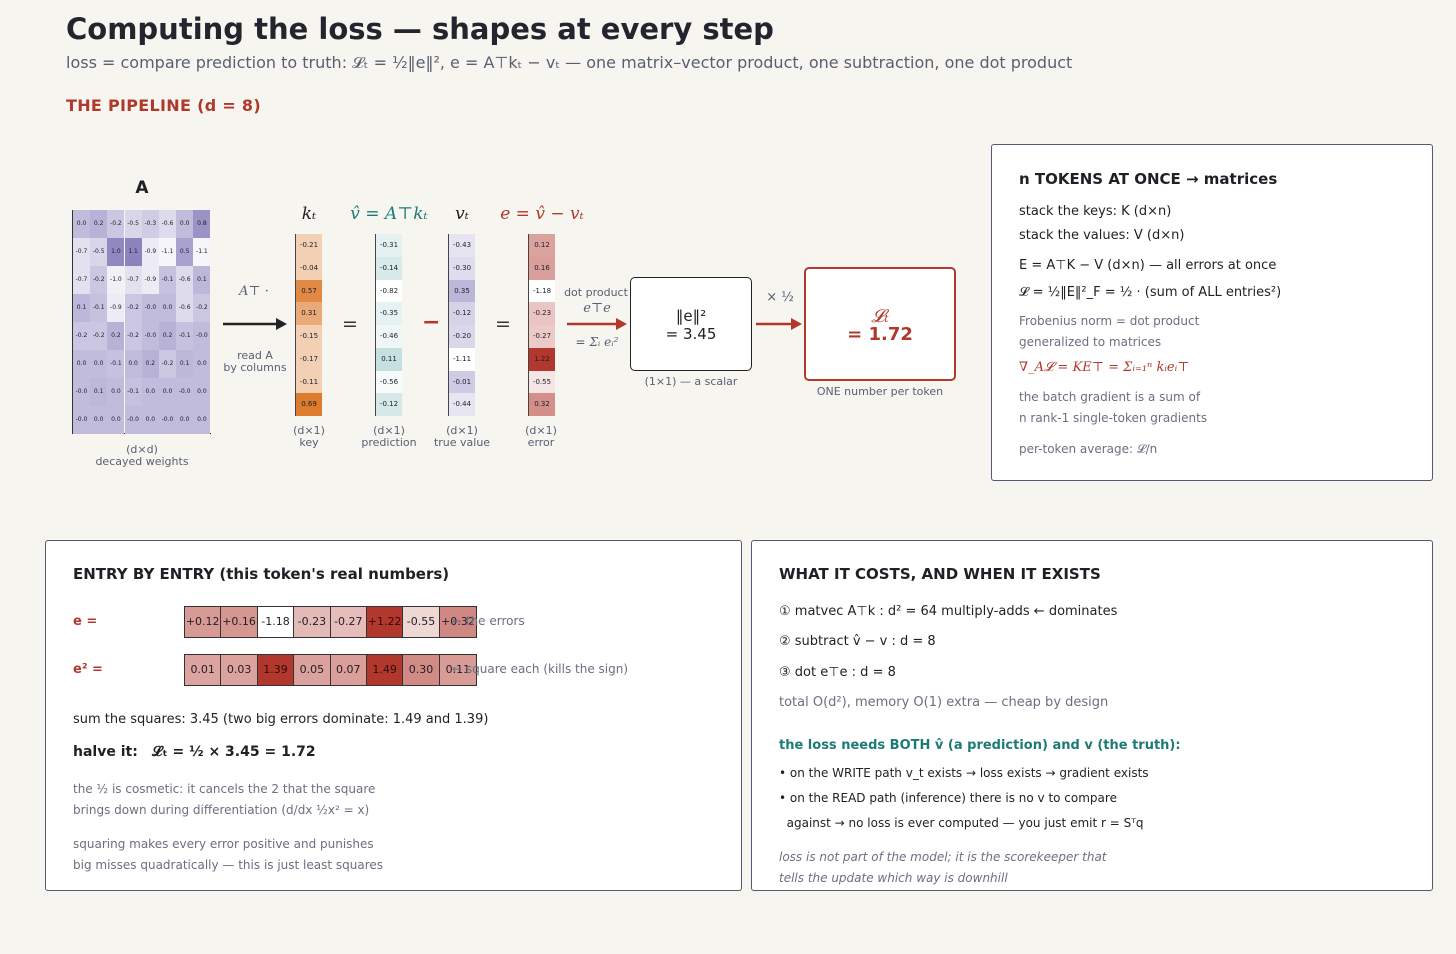 The width and height of the screenshot is (1456, 954). What do you see at coordinates (542, 245) in the screenshot?
I see `vector-e-cell: 0.12` at bounding box center [542, 245].